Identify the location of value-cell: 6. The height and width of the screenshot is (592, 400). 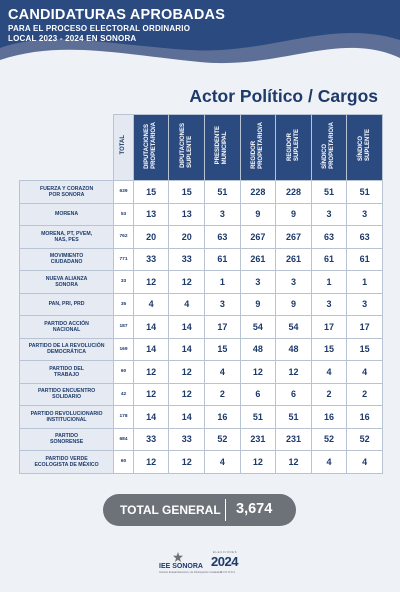
(293, 394).